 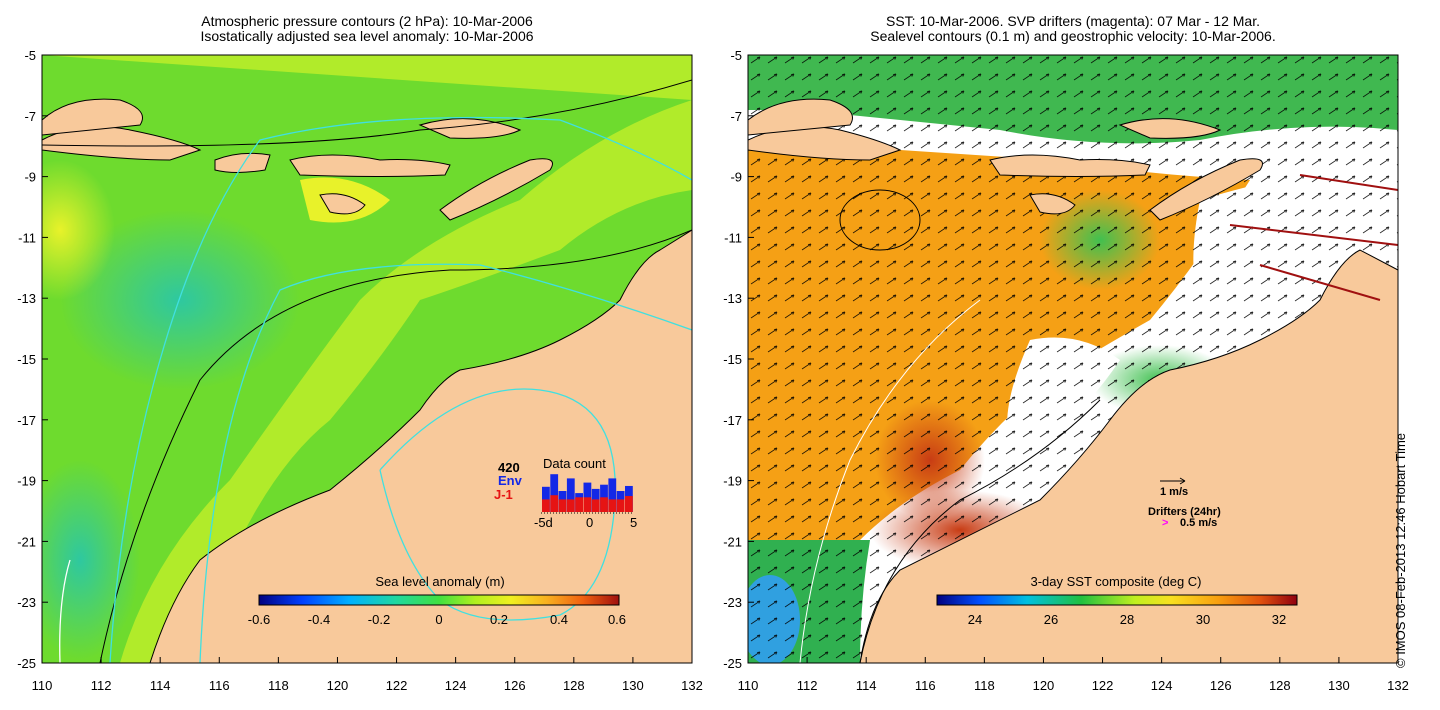 What do you see at coordinates (1184, 512) in the screenshot?
I see `drifter-legend-title: Drifters (24hr)` at bounding box center [1184, 512].